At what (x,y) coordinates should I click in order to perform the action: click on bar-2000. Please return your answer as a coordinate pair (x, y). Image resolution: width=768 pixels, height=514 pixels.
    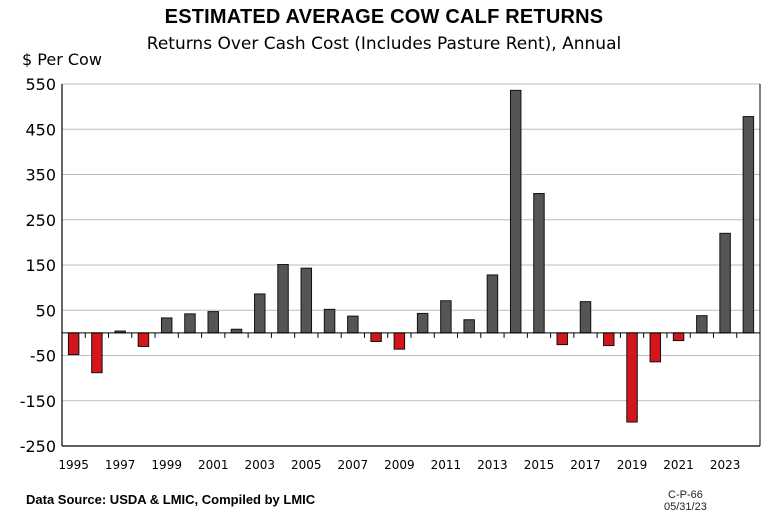
    Looking at the image, I should click on (190, 323).